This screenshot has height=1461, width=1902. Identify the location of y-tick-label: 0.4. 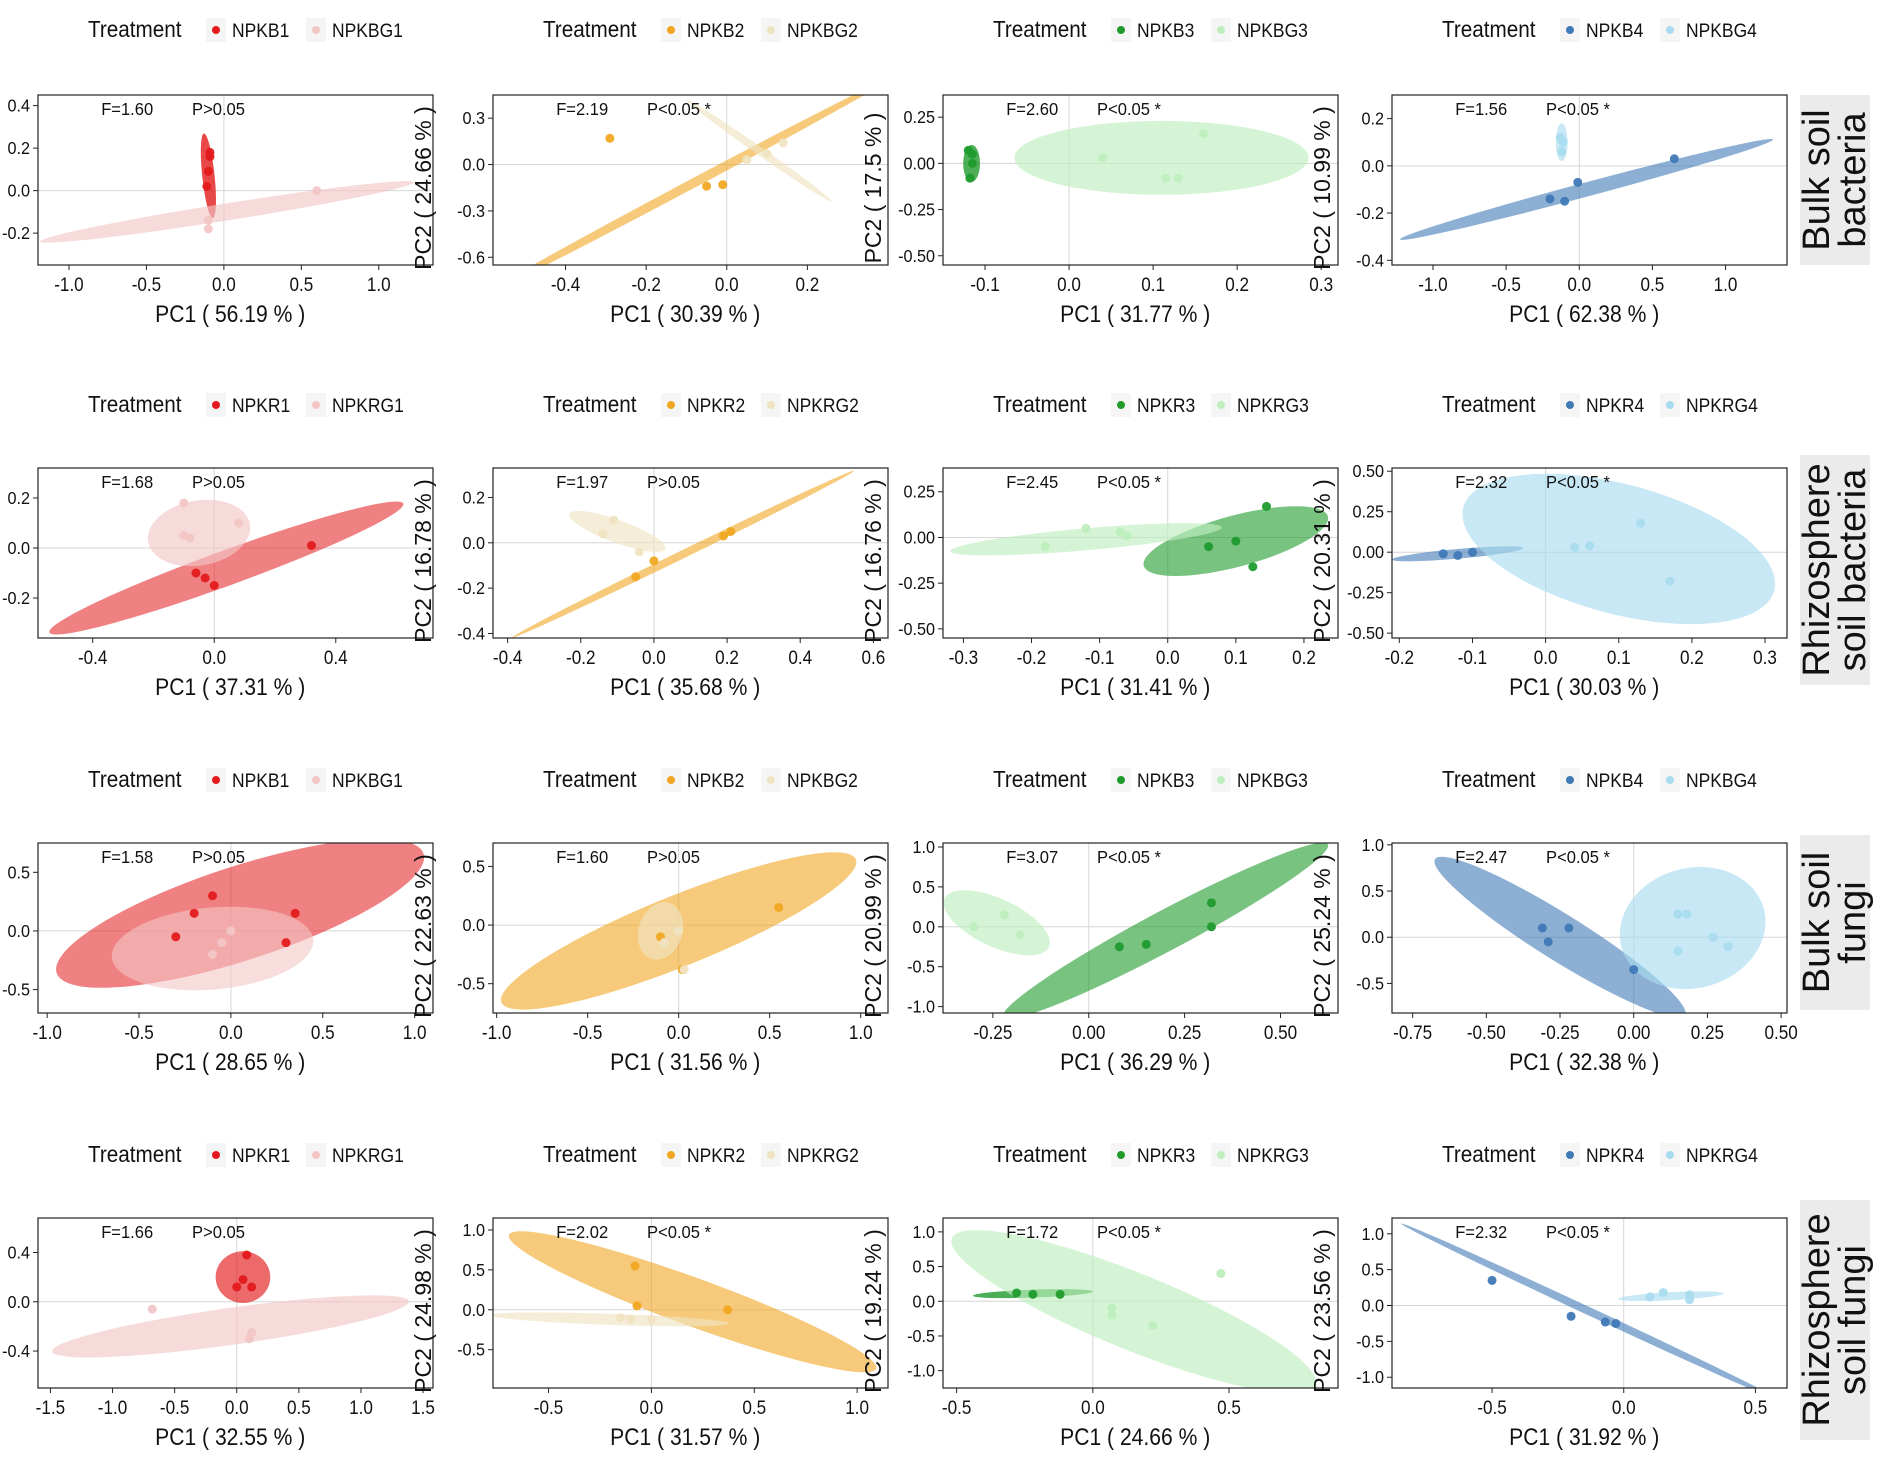
(18, 1253).